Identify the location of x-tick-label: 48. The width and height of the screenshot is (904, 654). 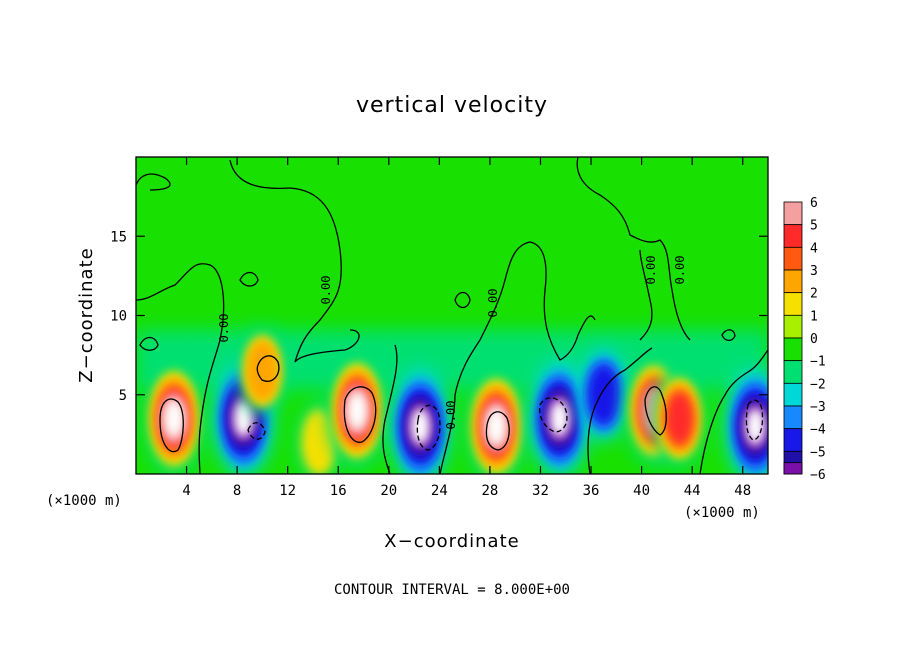
(742, 491).